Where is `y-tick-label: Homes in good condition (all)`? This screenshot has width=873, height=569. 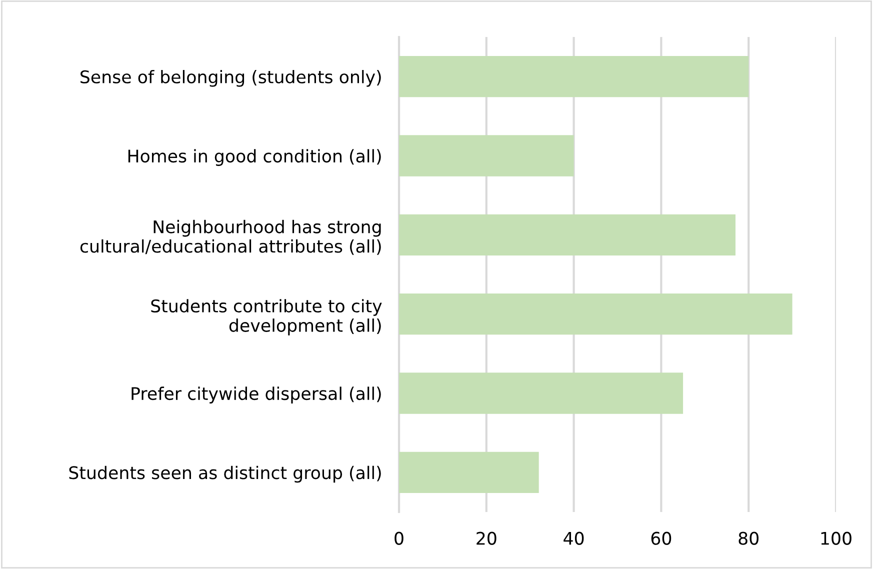
y-tick-label: Homes in good condition (all) is located at coordinates (254, 157).